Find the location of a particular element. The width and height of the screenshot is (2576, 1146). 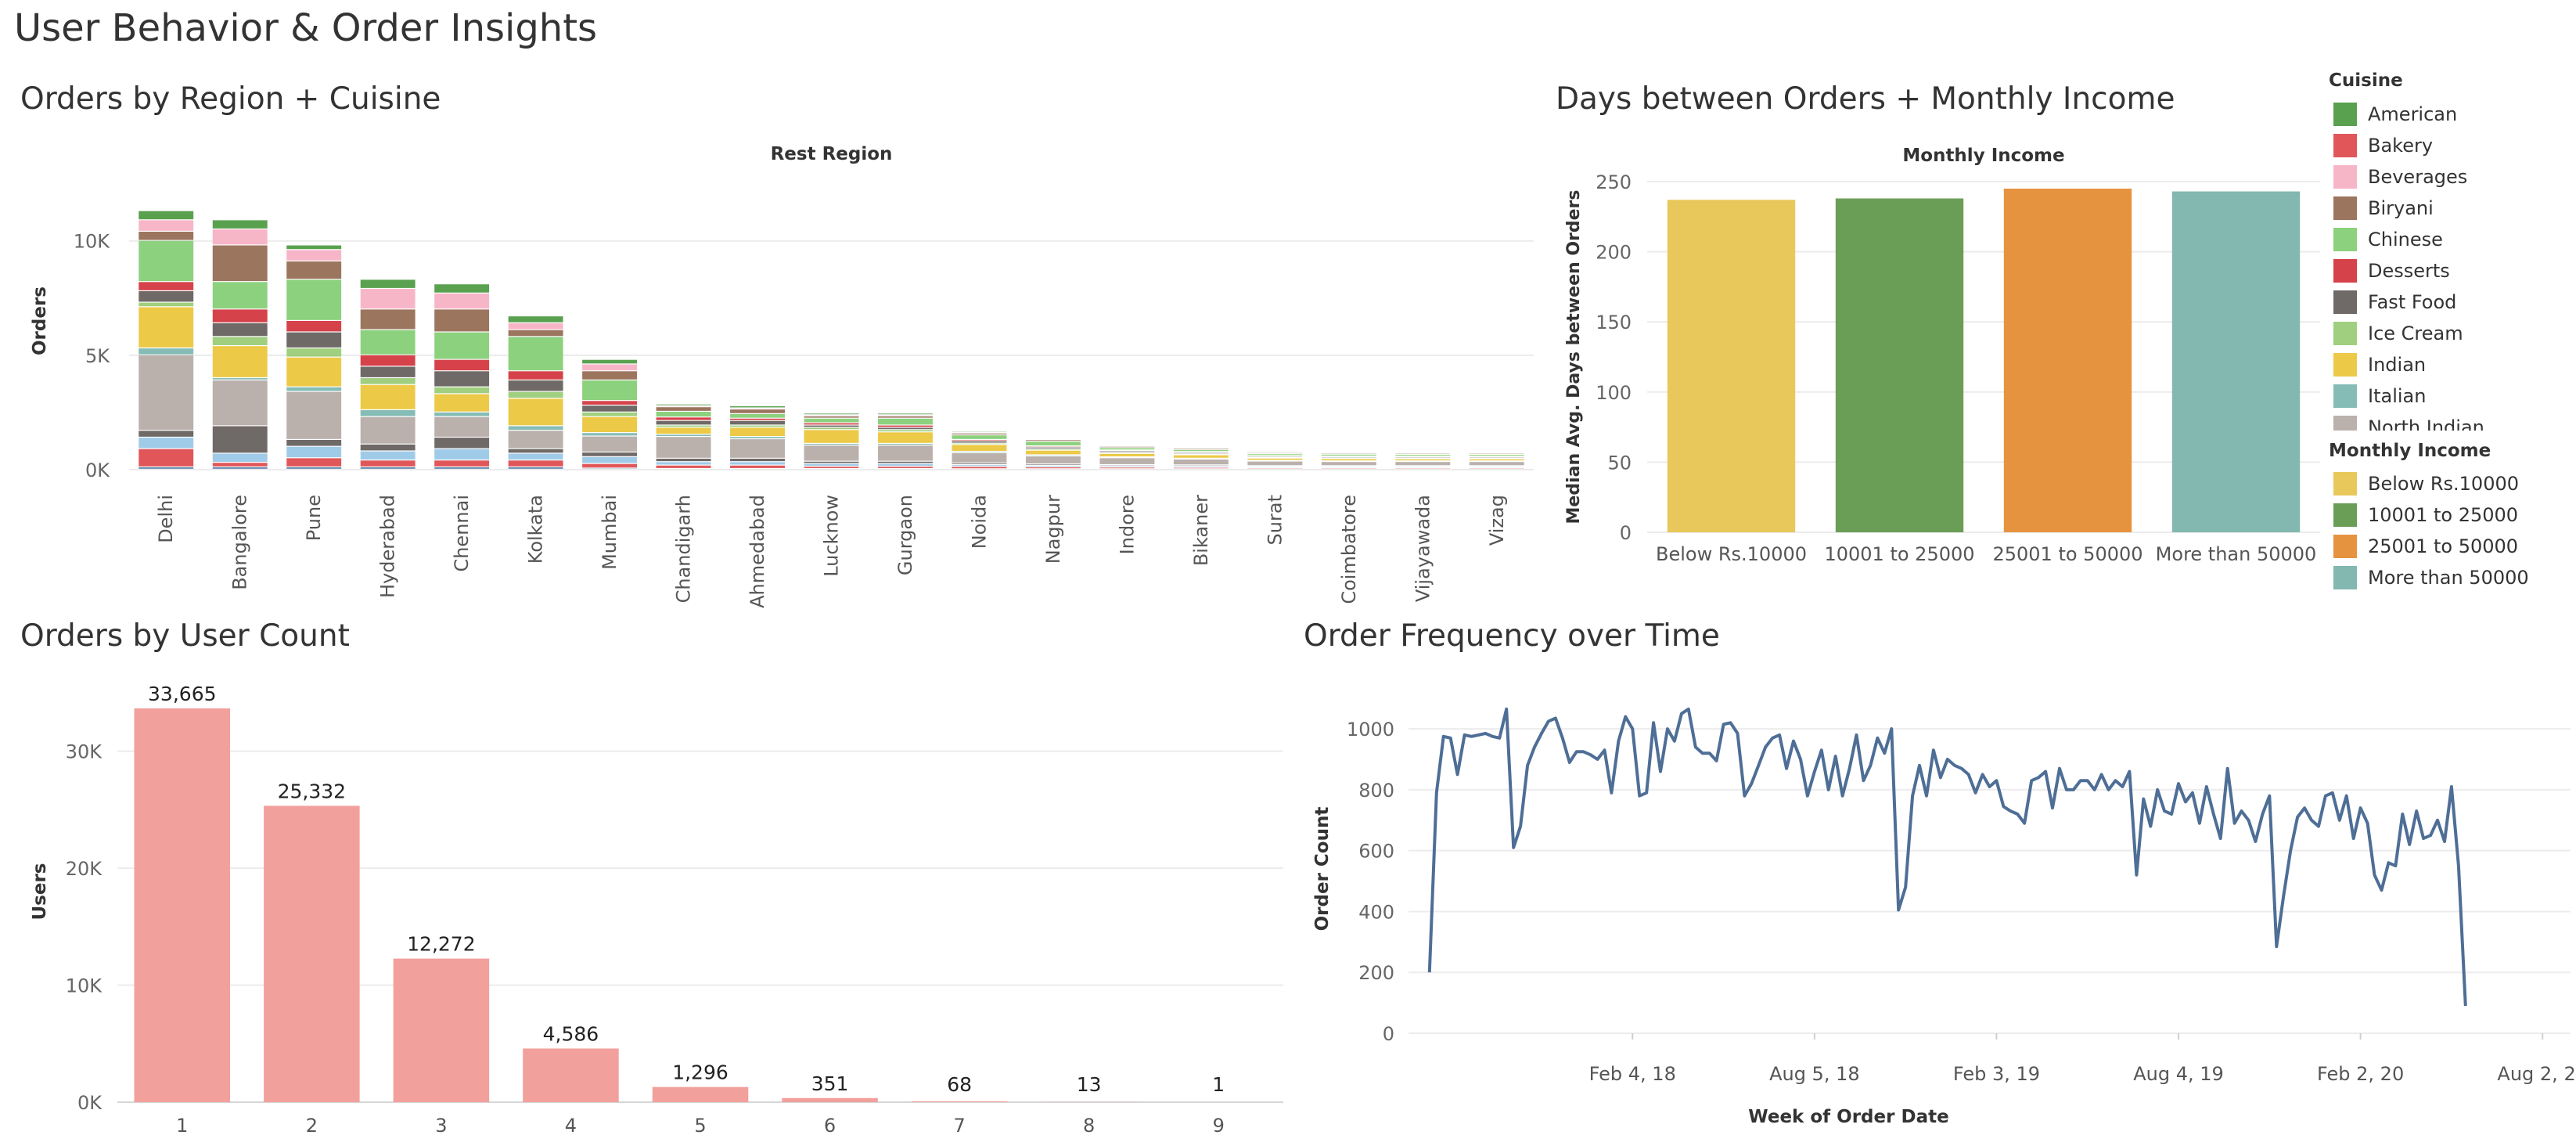

region-x-tick: Lucknow is located at coordinates (832, 536).